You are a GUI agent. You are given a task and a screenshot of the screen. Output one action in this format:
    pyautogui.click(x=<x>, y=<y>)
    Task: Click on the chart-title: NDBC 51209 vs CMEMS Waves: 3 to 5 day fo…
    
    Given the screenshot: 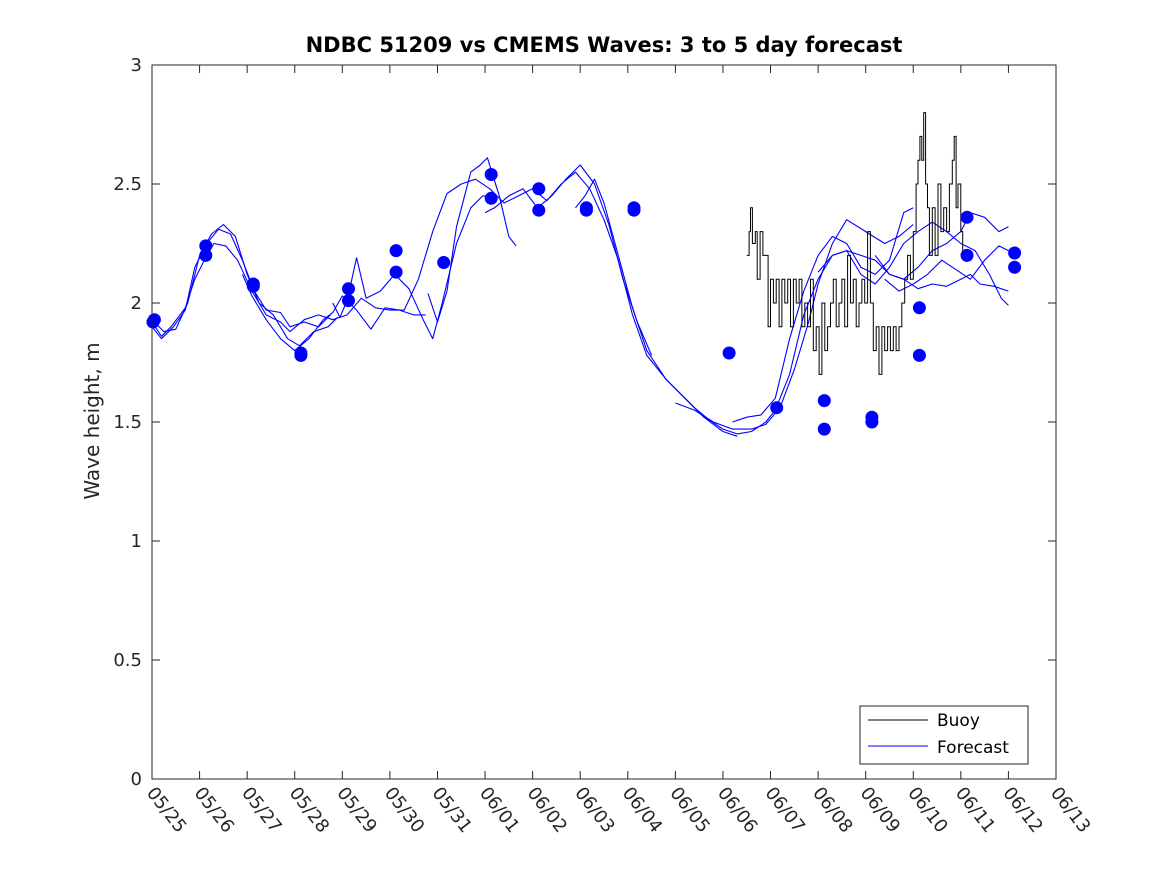 What is the action you would take?
    pyautogui.click(x=604, y=45)
    